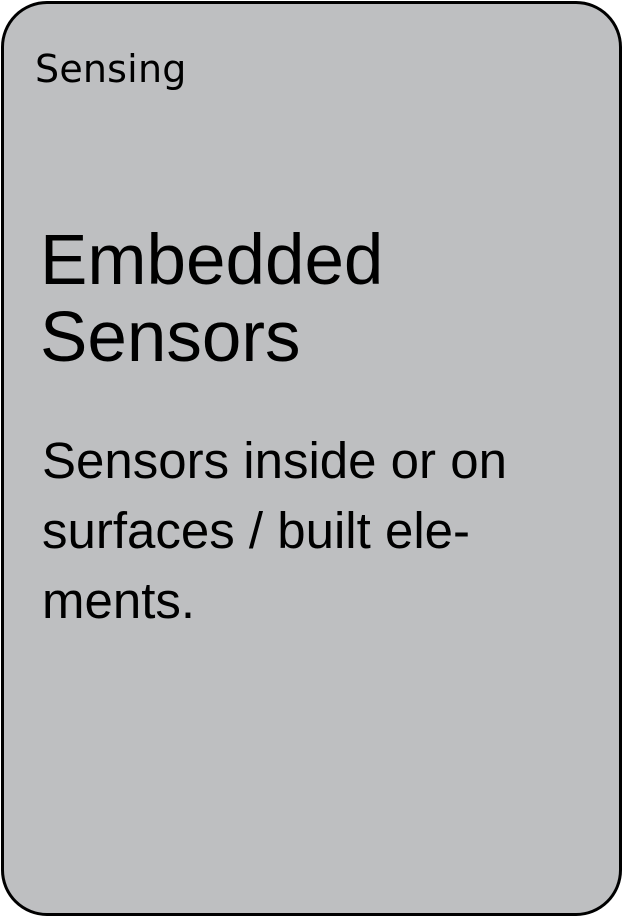 The image size is (623, 917). I want to click on card-title-line-1: Embedded, so click(212, 260).